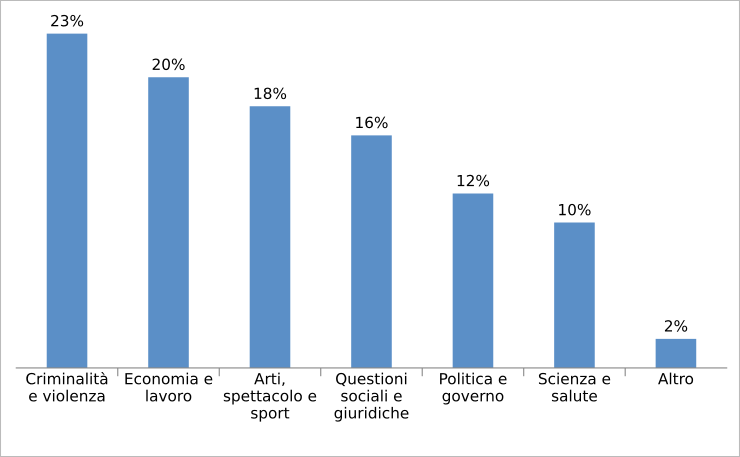 Image resolution: width=740 pixels, height=457 pixels. What do you see at coordinates (574, 387) in the screenshot?
I see `x-tick-label: Scienza e salute` at bounding box center [574, 387].